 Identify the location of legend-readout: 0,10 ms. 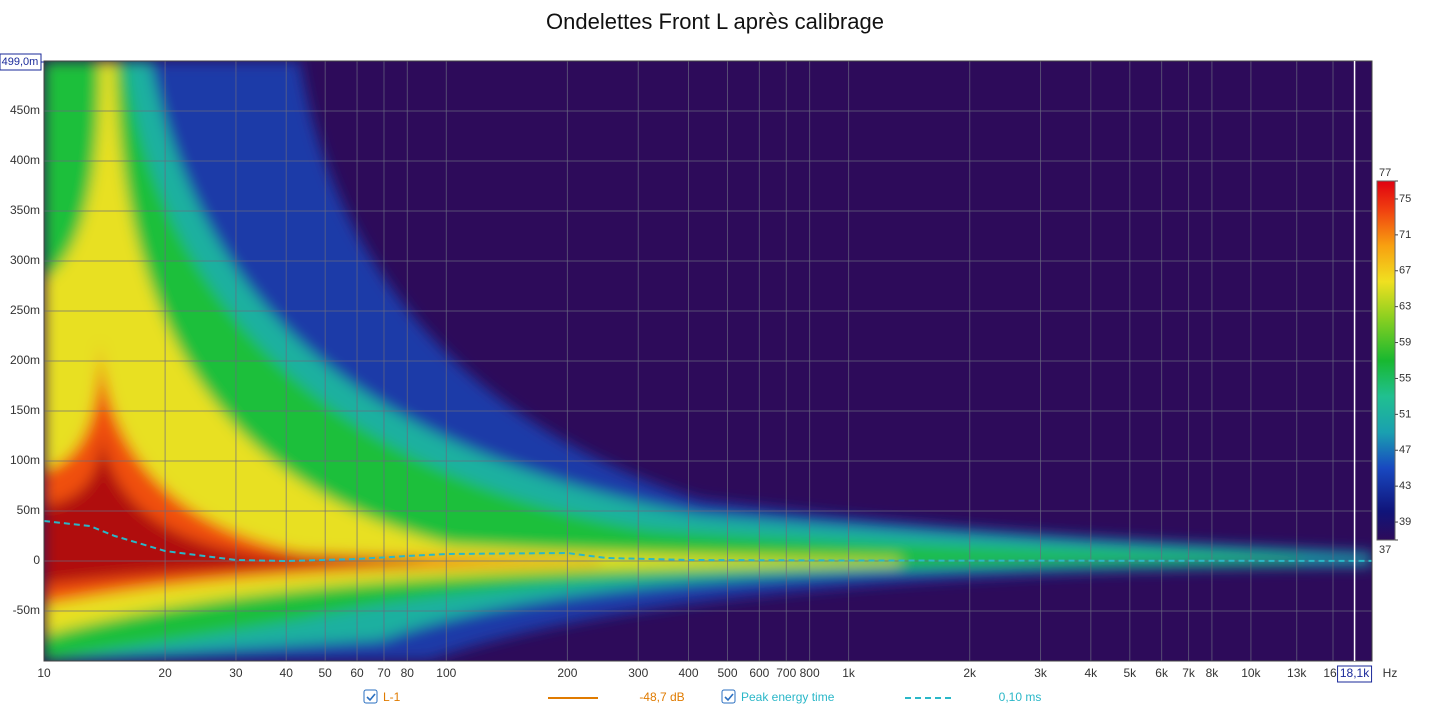
(1020, 697).